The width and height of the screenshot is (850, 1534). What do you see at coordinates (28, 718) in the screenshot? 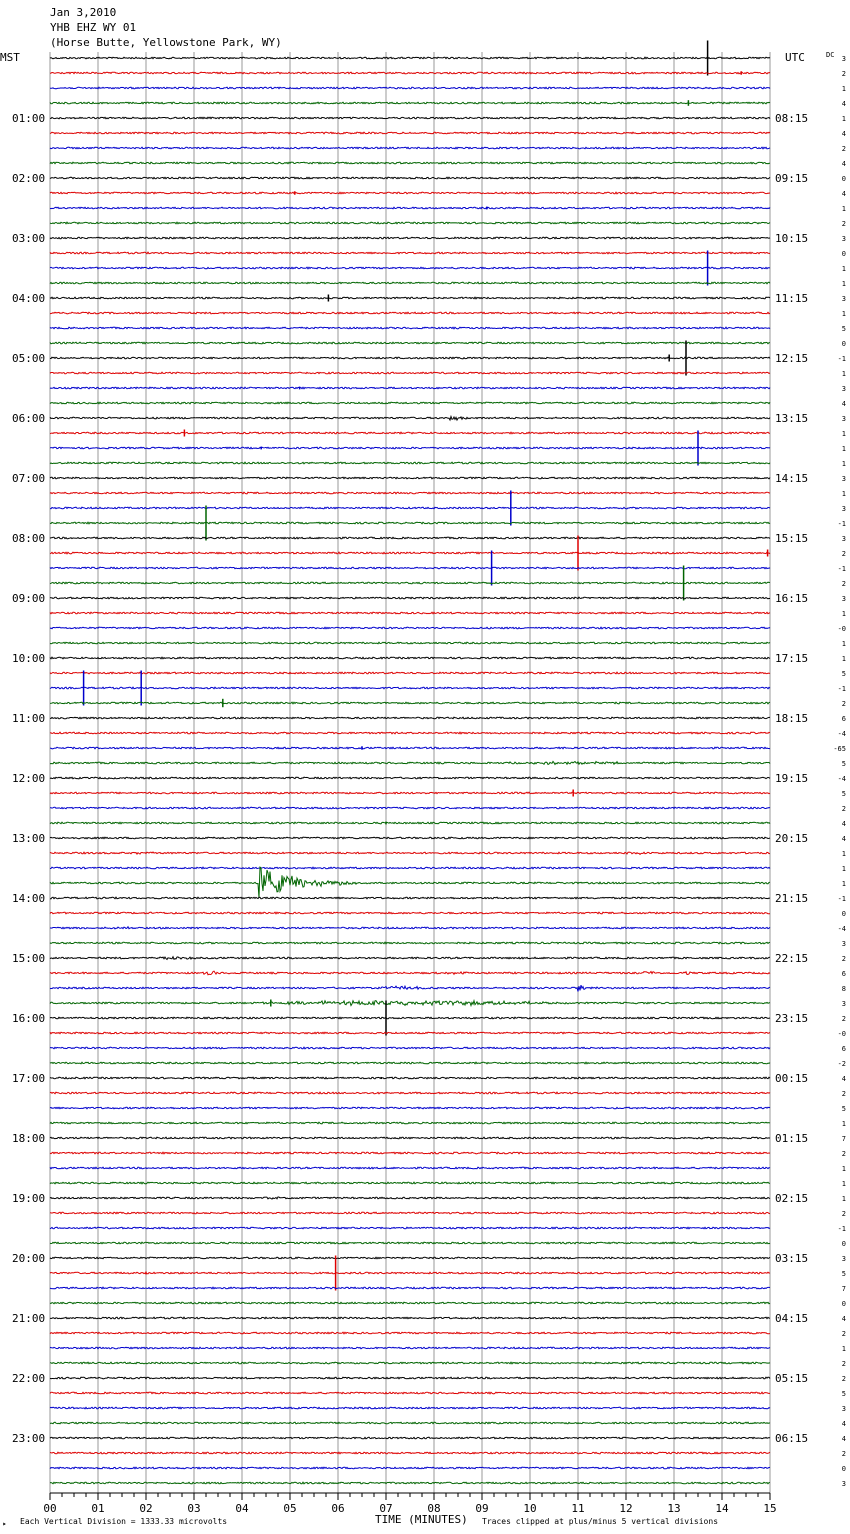
I see `mst-hour-label: 11:00` at bounding box center [28, 718].